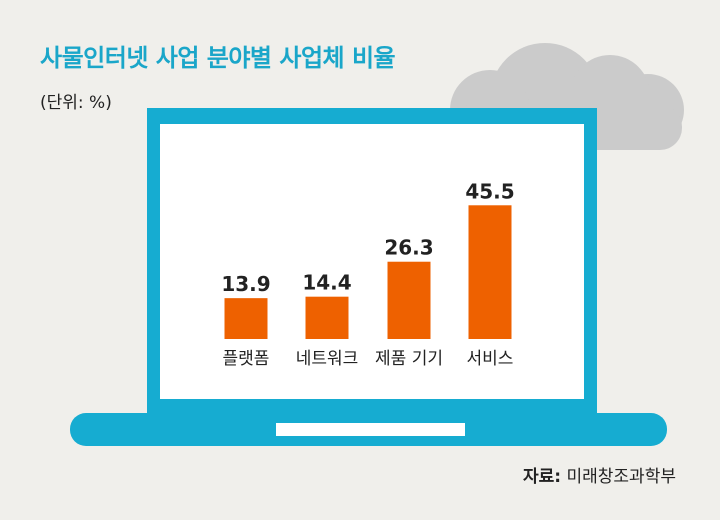  I want to click on bar-value-label-3: 26.3, so click(408, 248).